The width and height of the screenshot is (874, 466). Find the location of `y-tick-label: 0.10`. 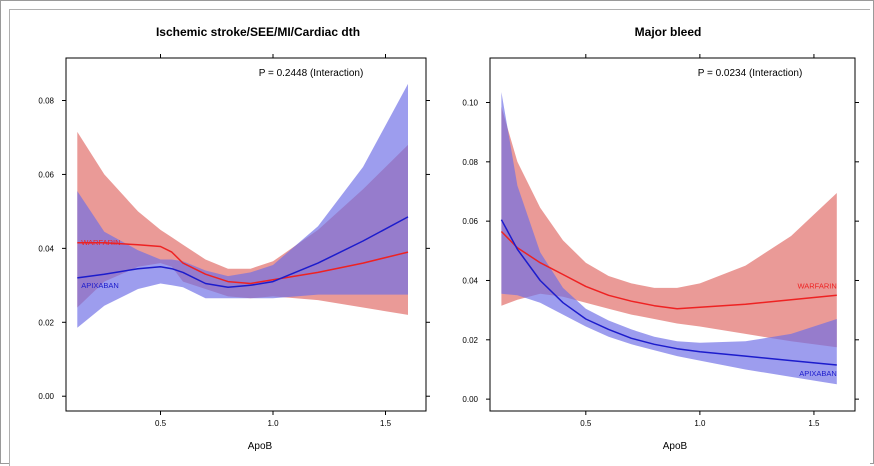

y-tick-label: 0.10 is located at coordinates (470, 102).